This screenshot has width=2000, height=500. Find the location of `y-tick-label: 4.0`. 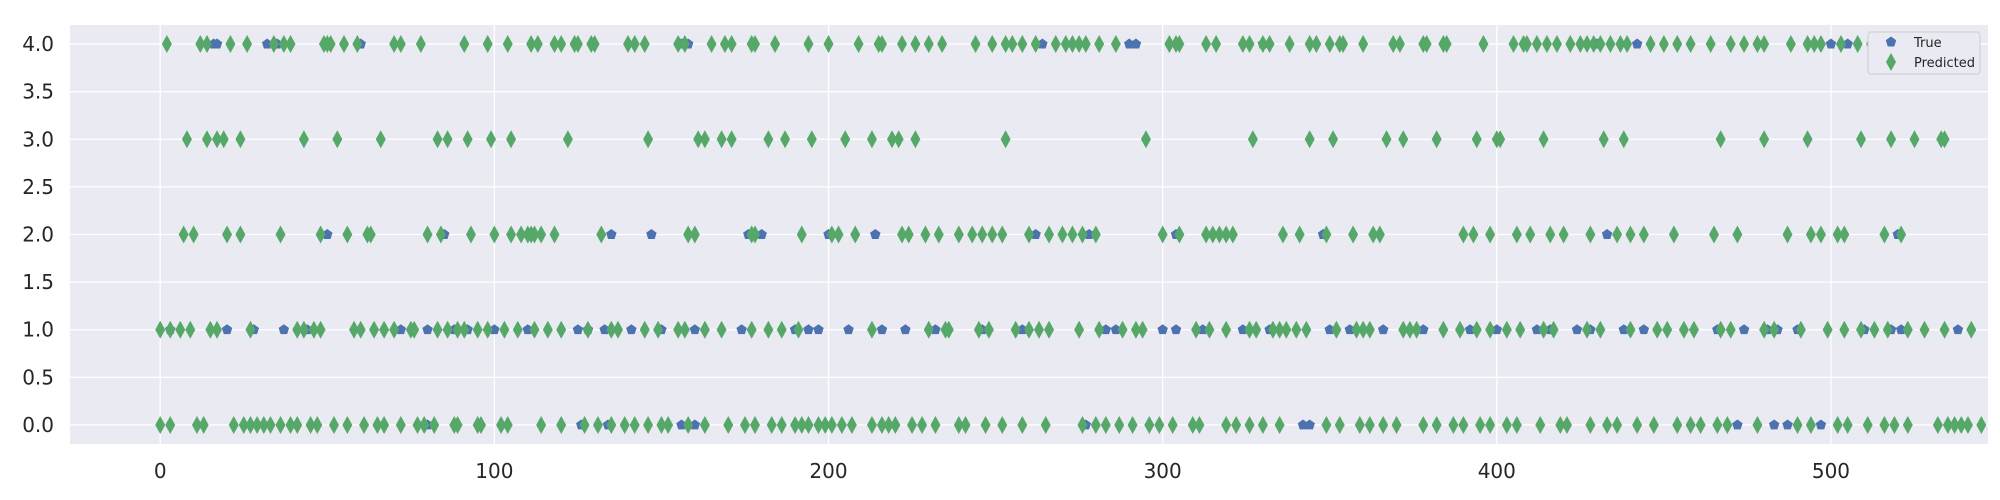

y-tick-label: 4.0 is located at coordinates (38, 44).